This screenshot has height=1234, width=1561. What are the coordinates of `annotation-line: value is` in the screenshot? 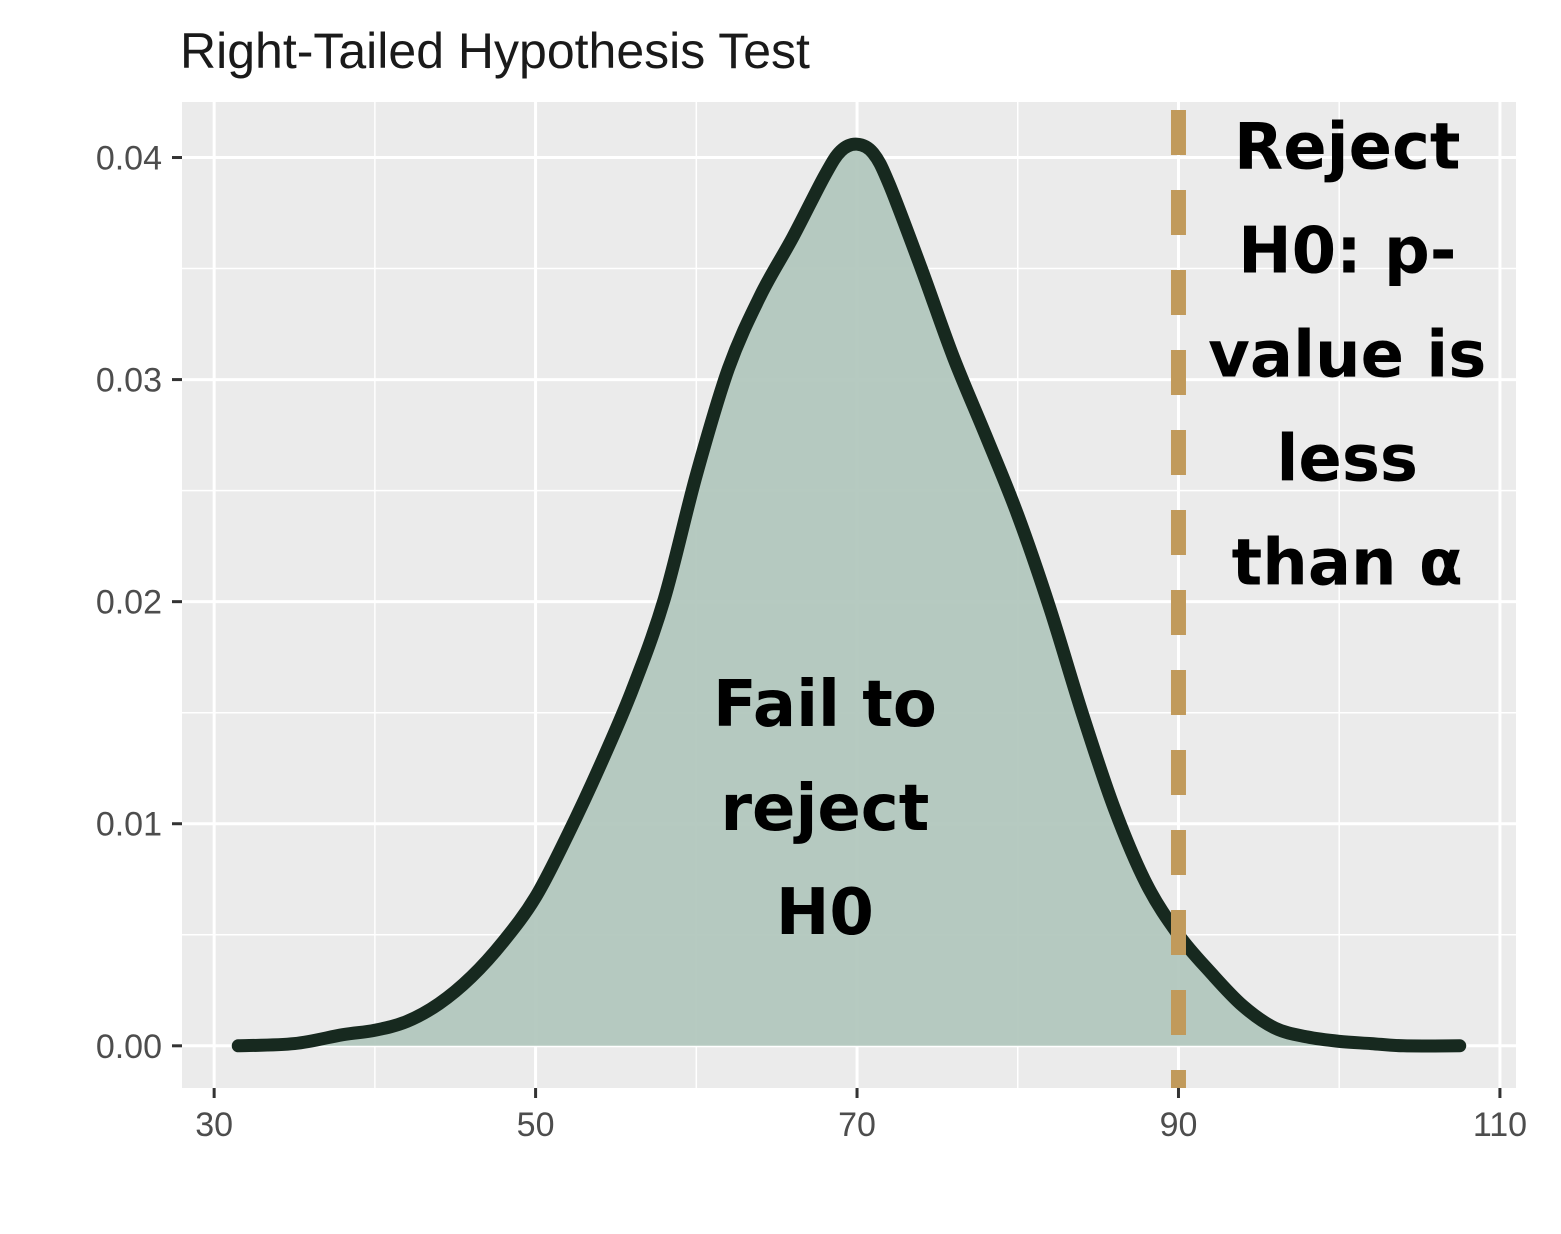 It's located at (1347, 356).